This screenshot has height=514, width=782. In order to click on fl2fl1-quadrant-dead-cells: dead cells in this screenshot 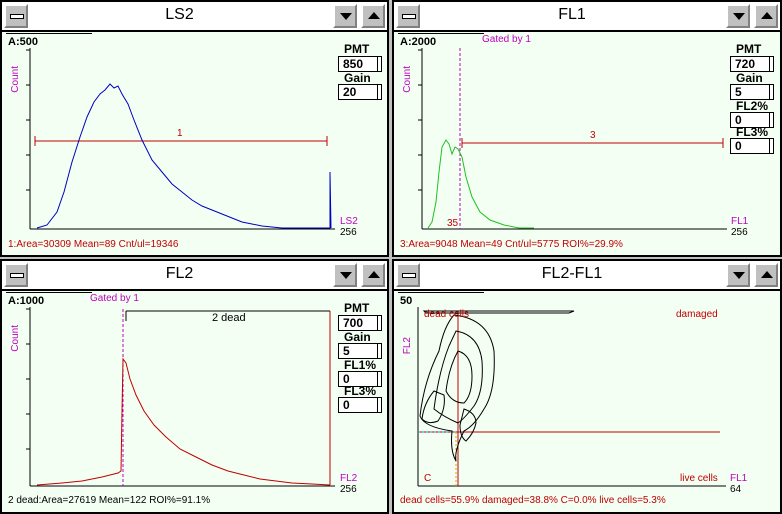, I will do `click(447, 314)`.